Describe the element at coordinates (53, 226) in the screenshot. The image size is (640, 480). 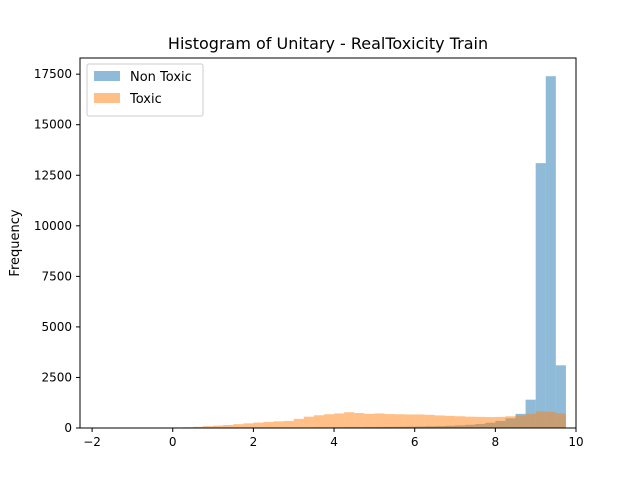
I see `y-tick-label-4: 10000` at that location.